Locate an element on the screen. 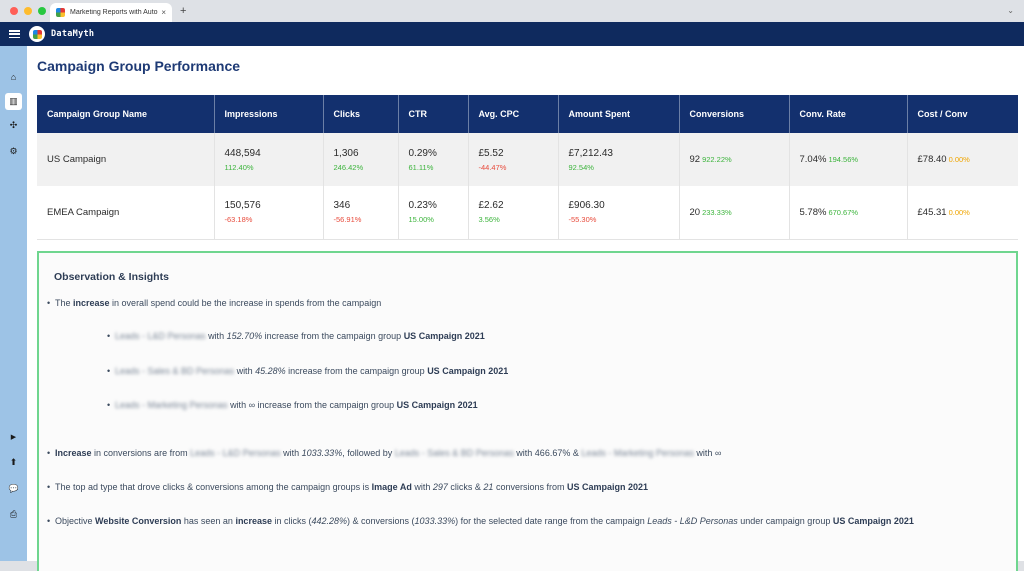  cell-avg-cpc: £2.62 3.56% is located at coordinates (513, 213).